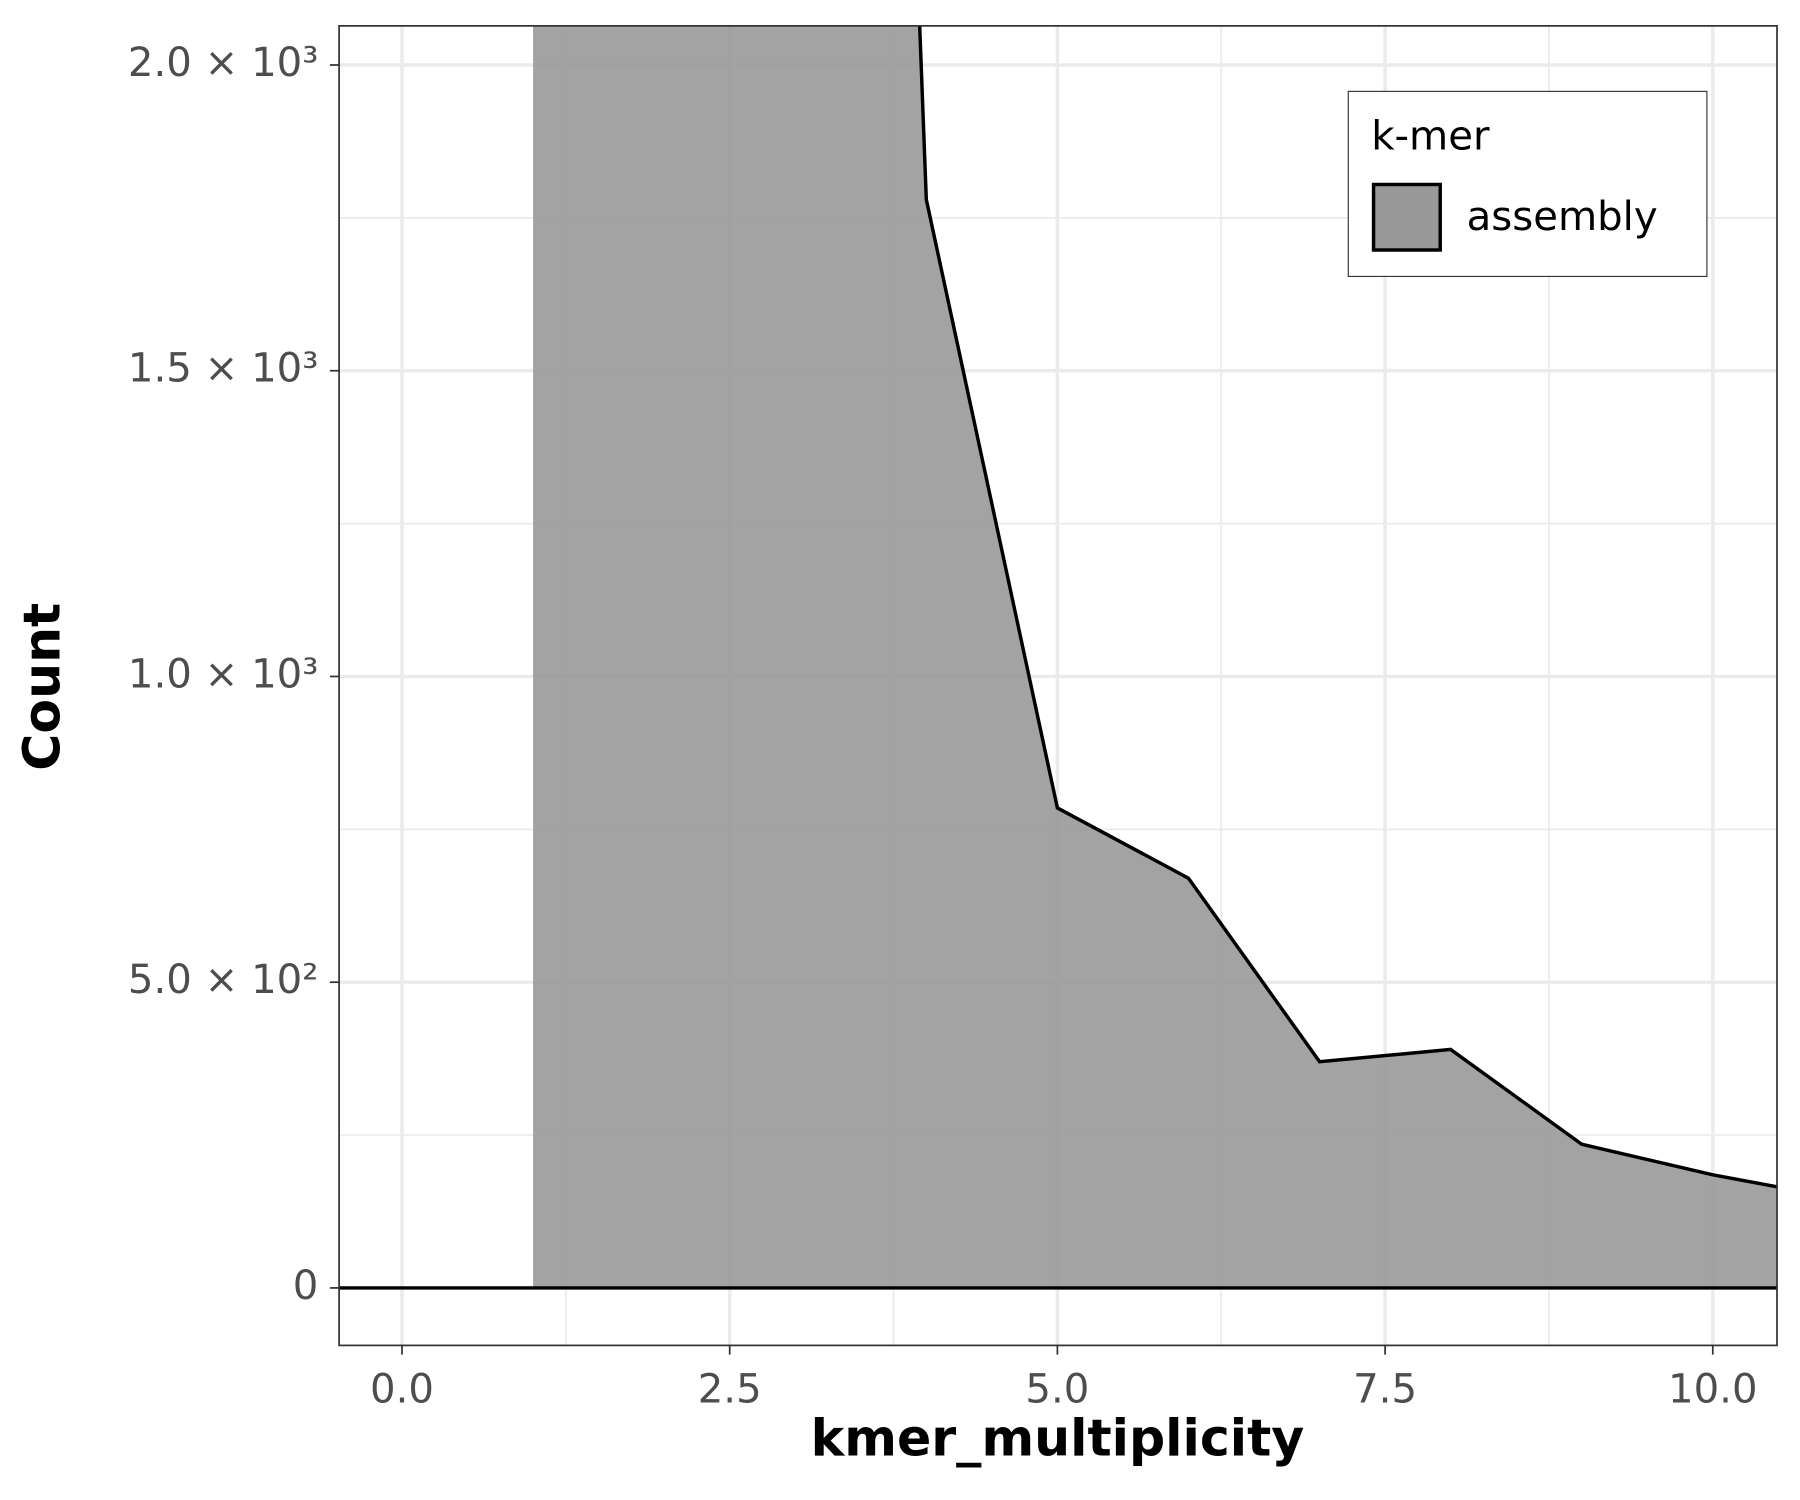 The width and height of the screenshot is (1800, 1500). Describe the element at coordinates (1713, 1389) in the screenshot. I see `x-tick-label: 10.0` at that location.